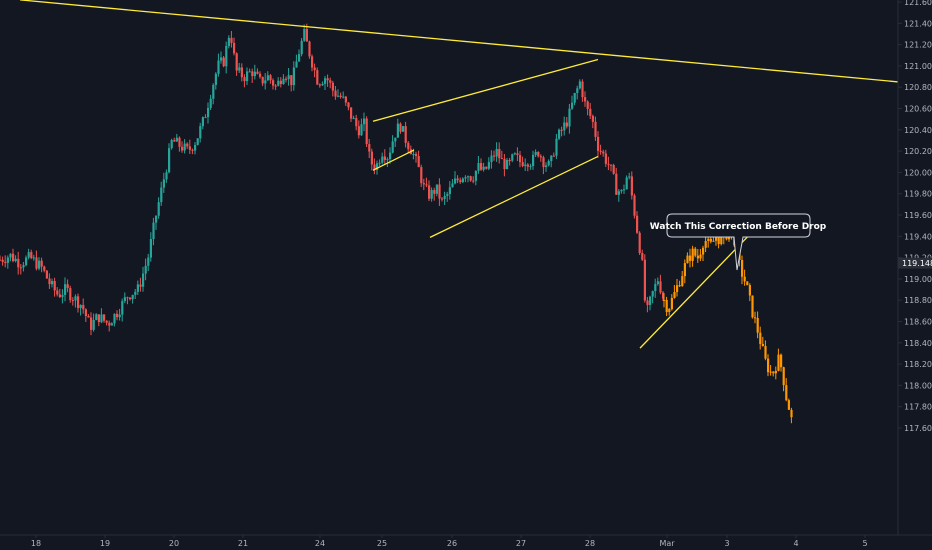 The width and height of the screenshot is (932, 550). Describe the element at coordinates (917, 263) in the screenshot. I see `current-price-label: 119.148` at that location.